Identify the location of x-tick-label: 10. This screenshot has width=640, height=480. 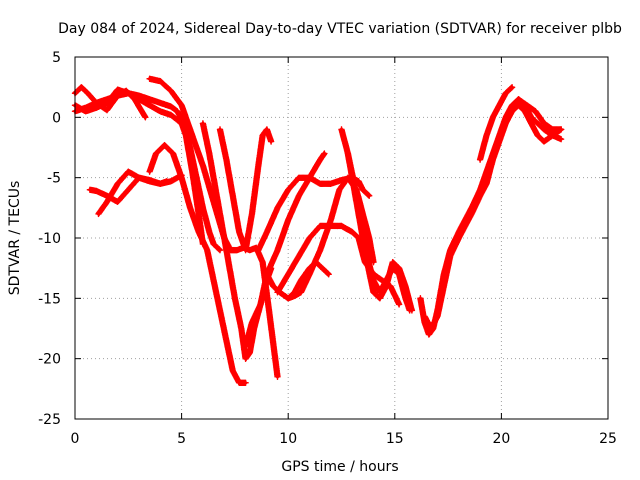
(288, 439).